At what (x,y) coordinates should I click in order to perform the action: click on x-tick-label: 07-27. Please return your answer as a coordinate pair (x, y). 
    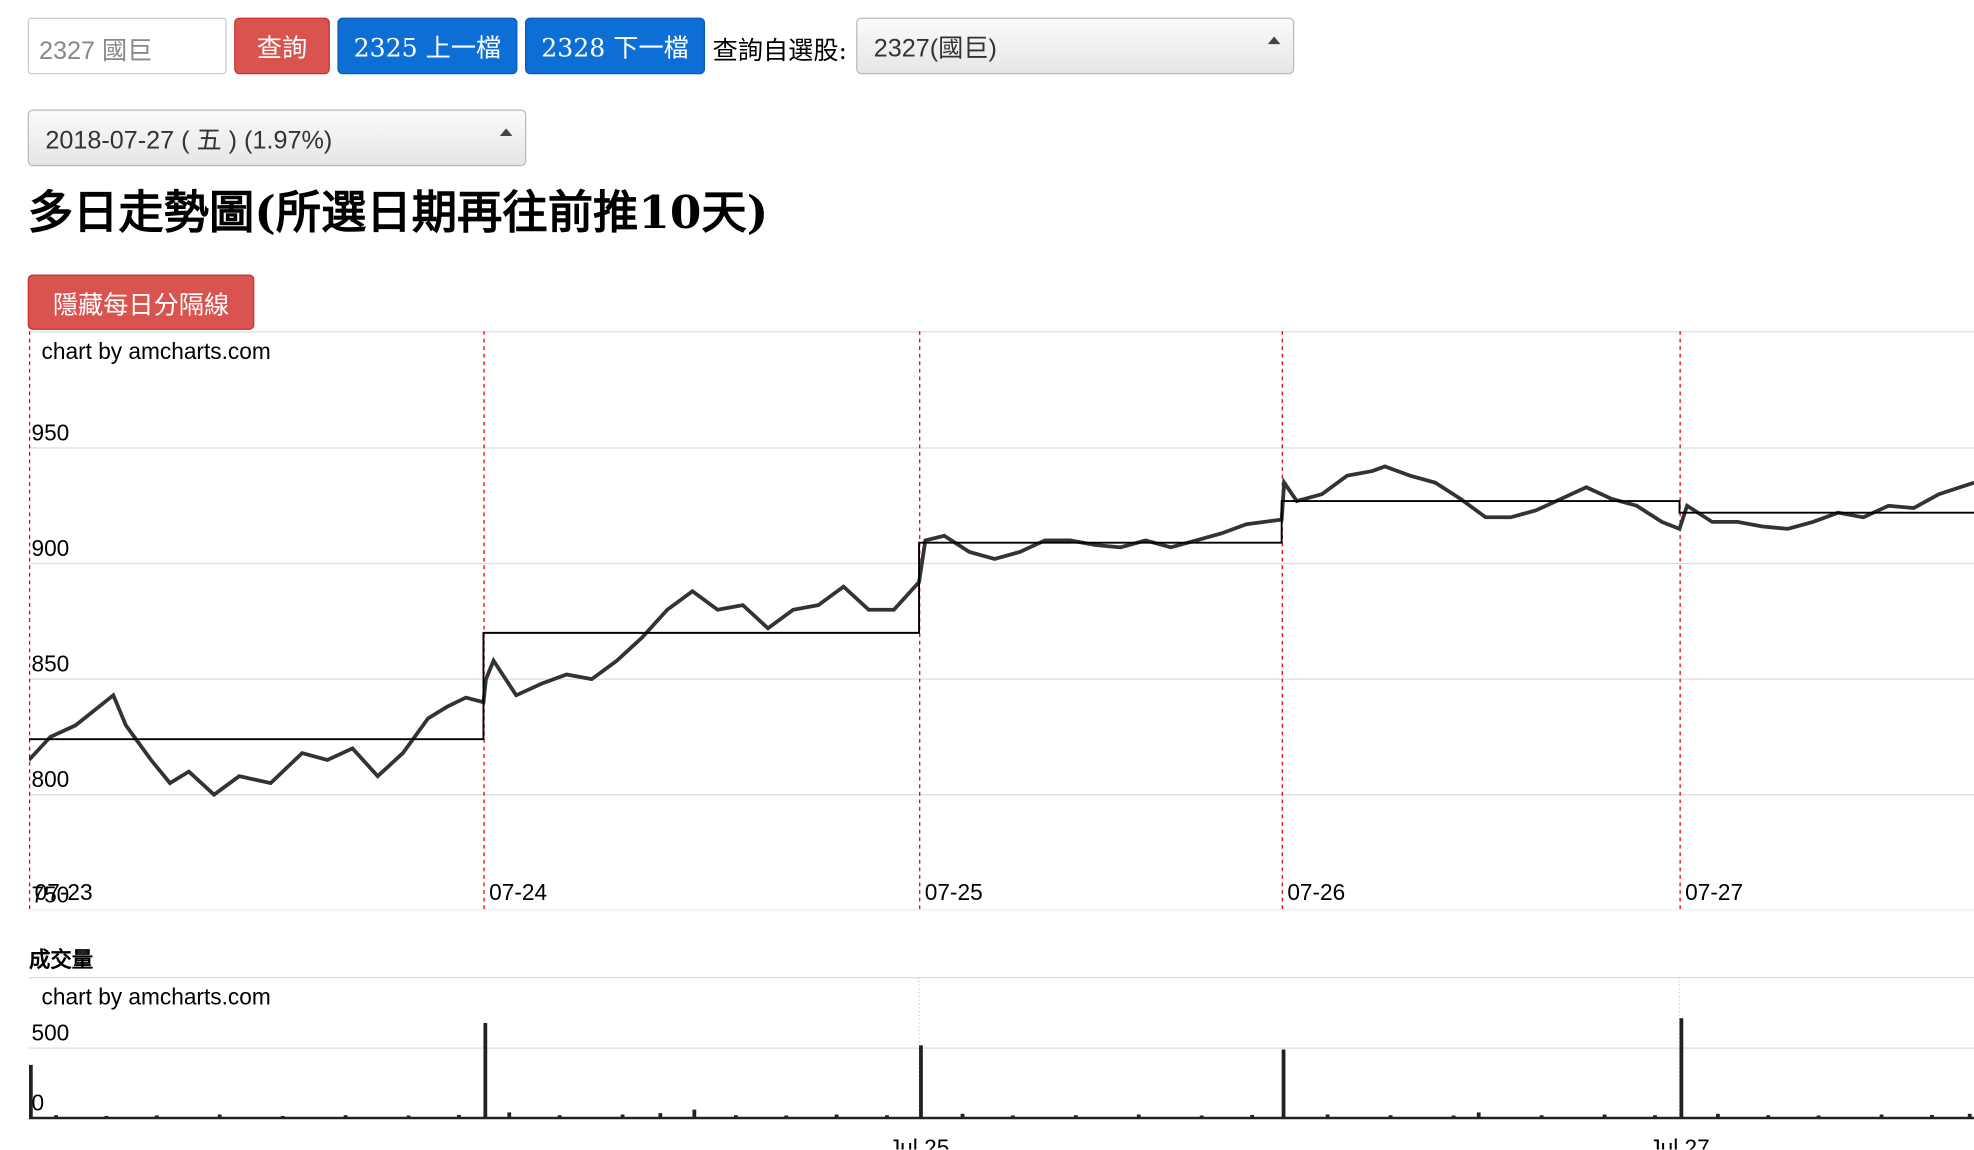
    Looking at the image, I should click on (1714, 892).